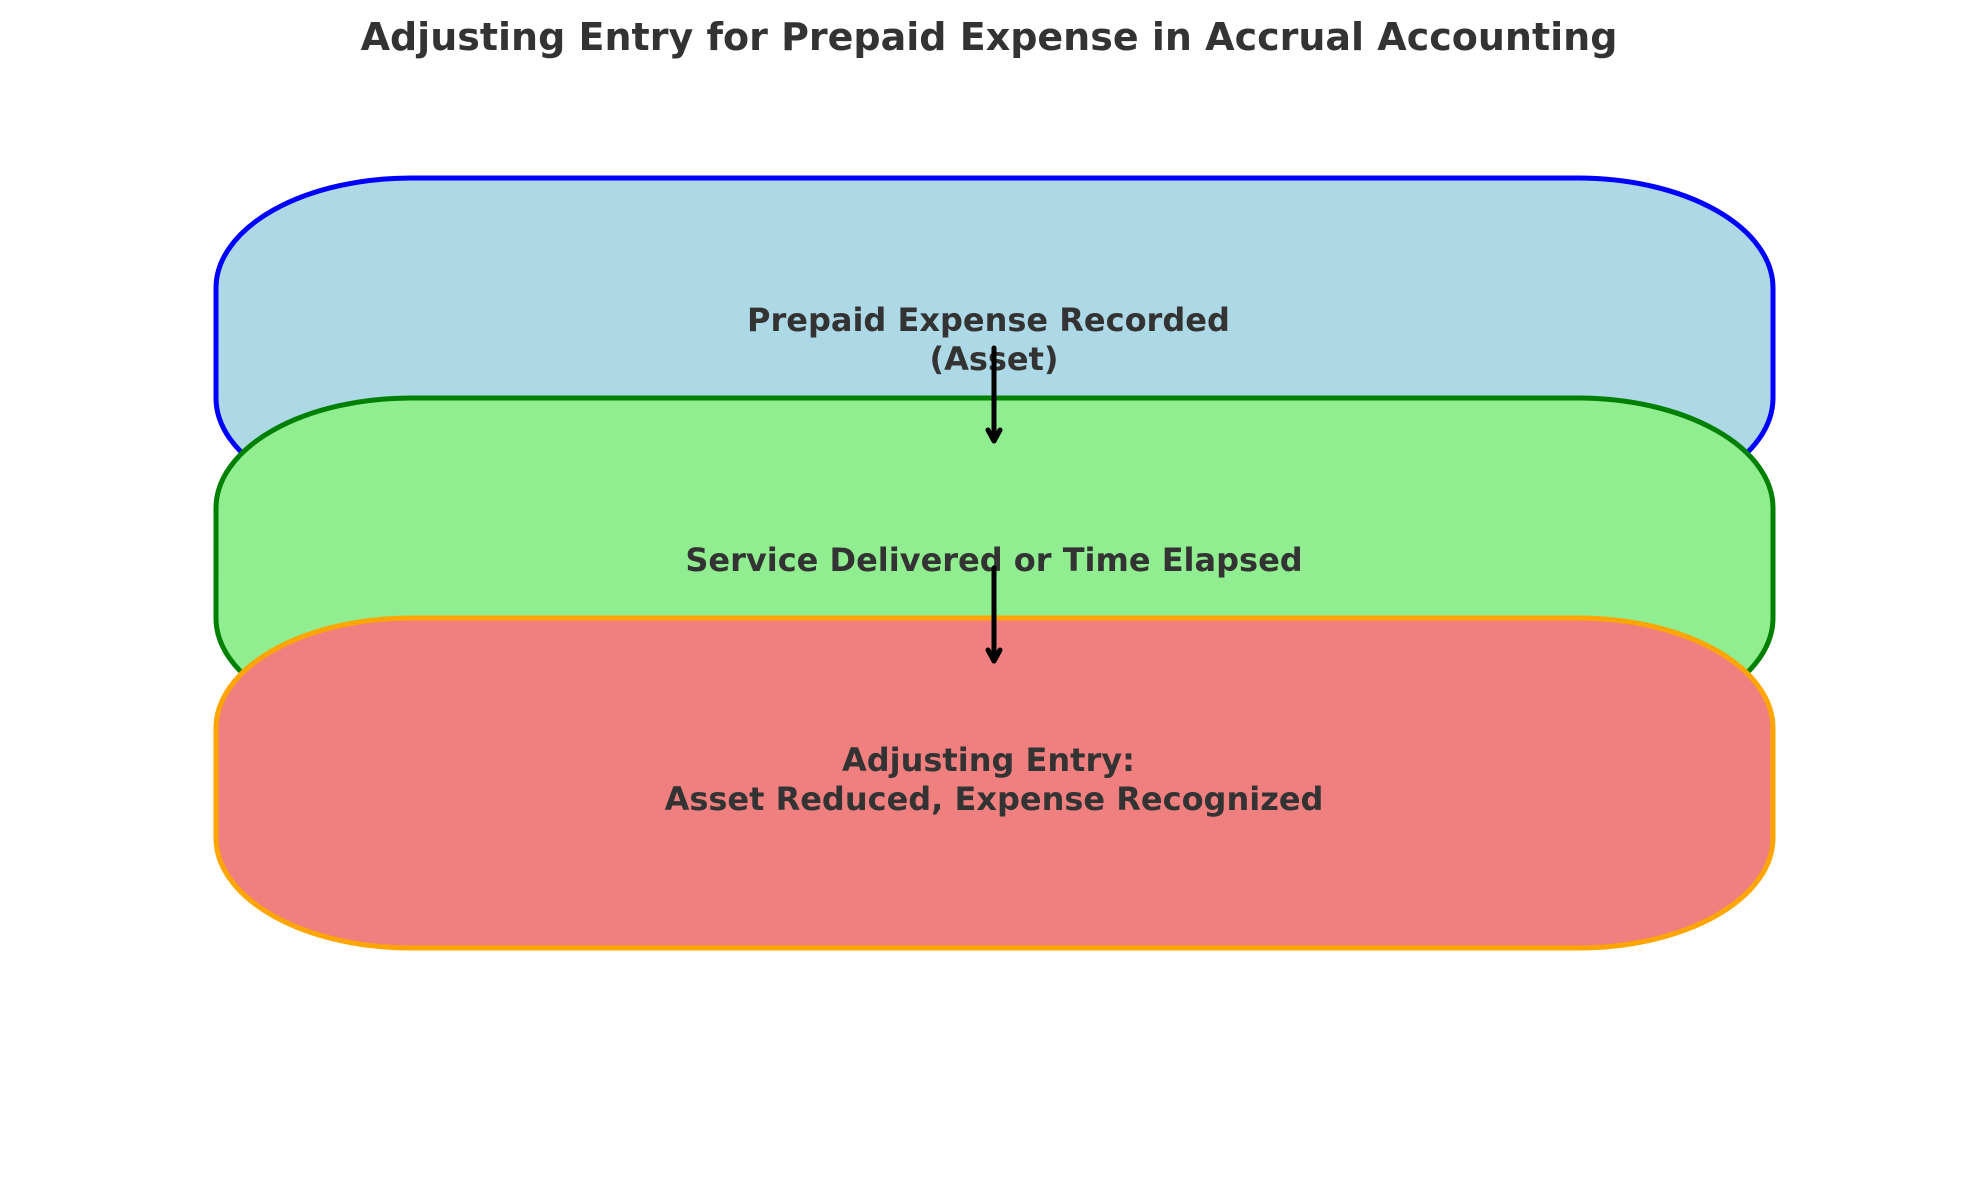  What do you see at coordinates (988, 320) in the screenshot?
I see `node-label-line: Prepaid Expense Recorded` at bounding box center [988, 320].